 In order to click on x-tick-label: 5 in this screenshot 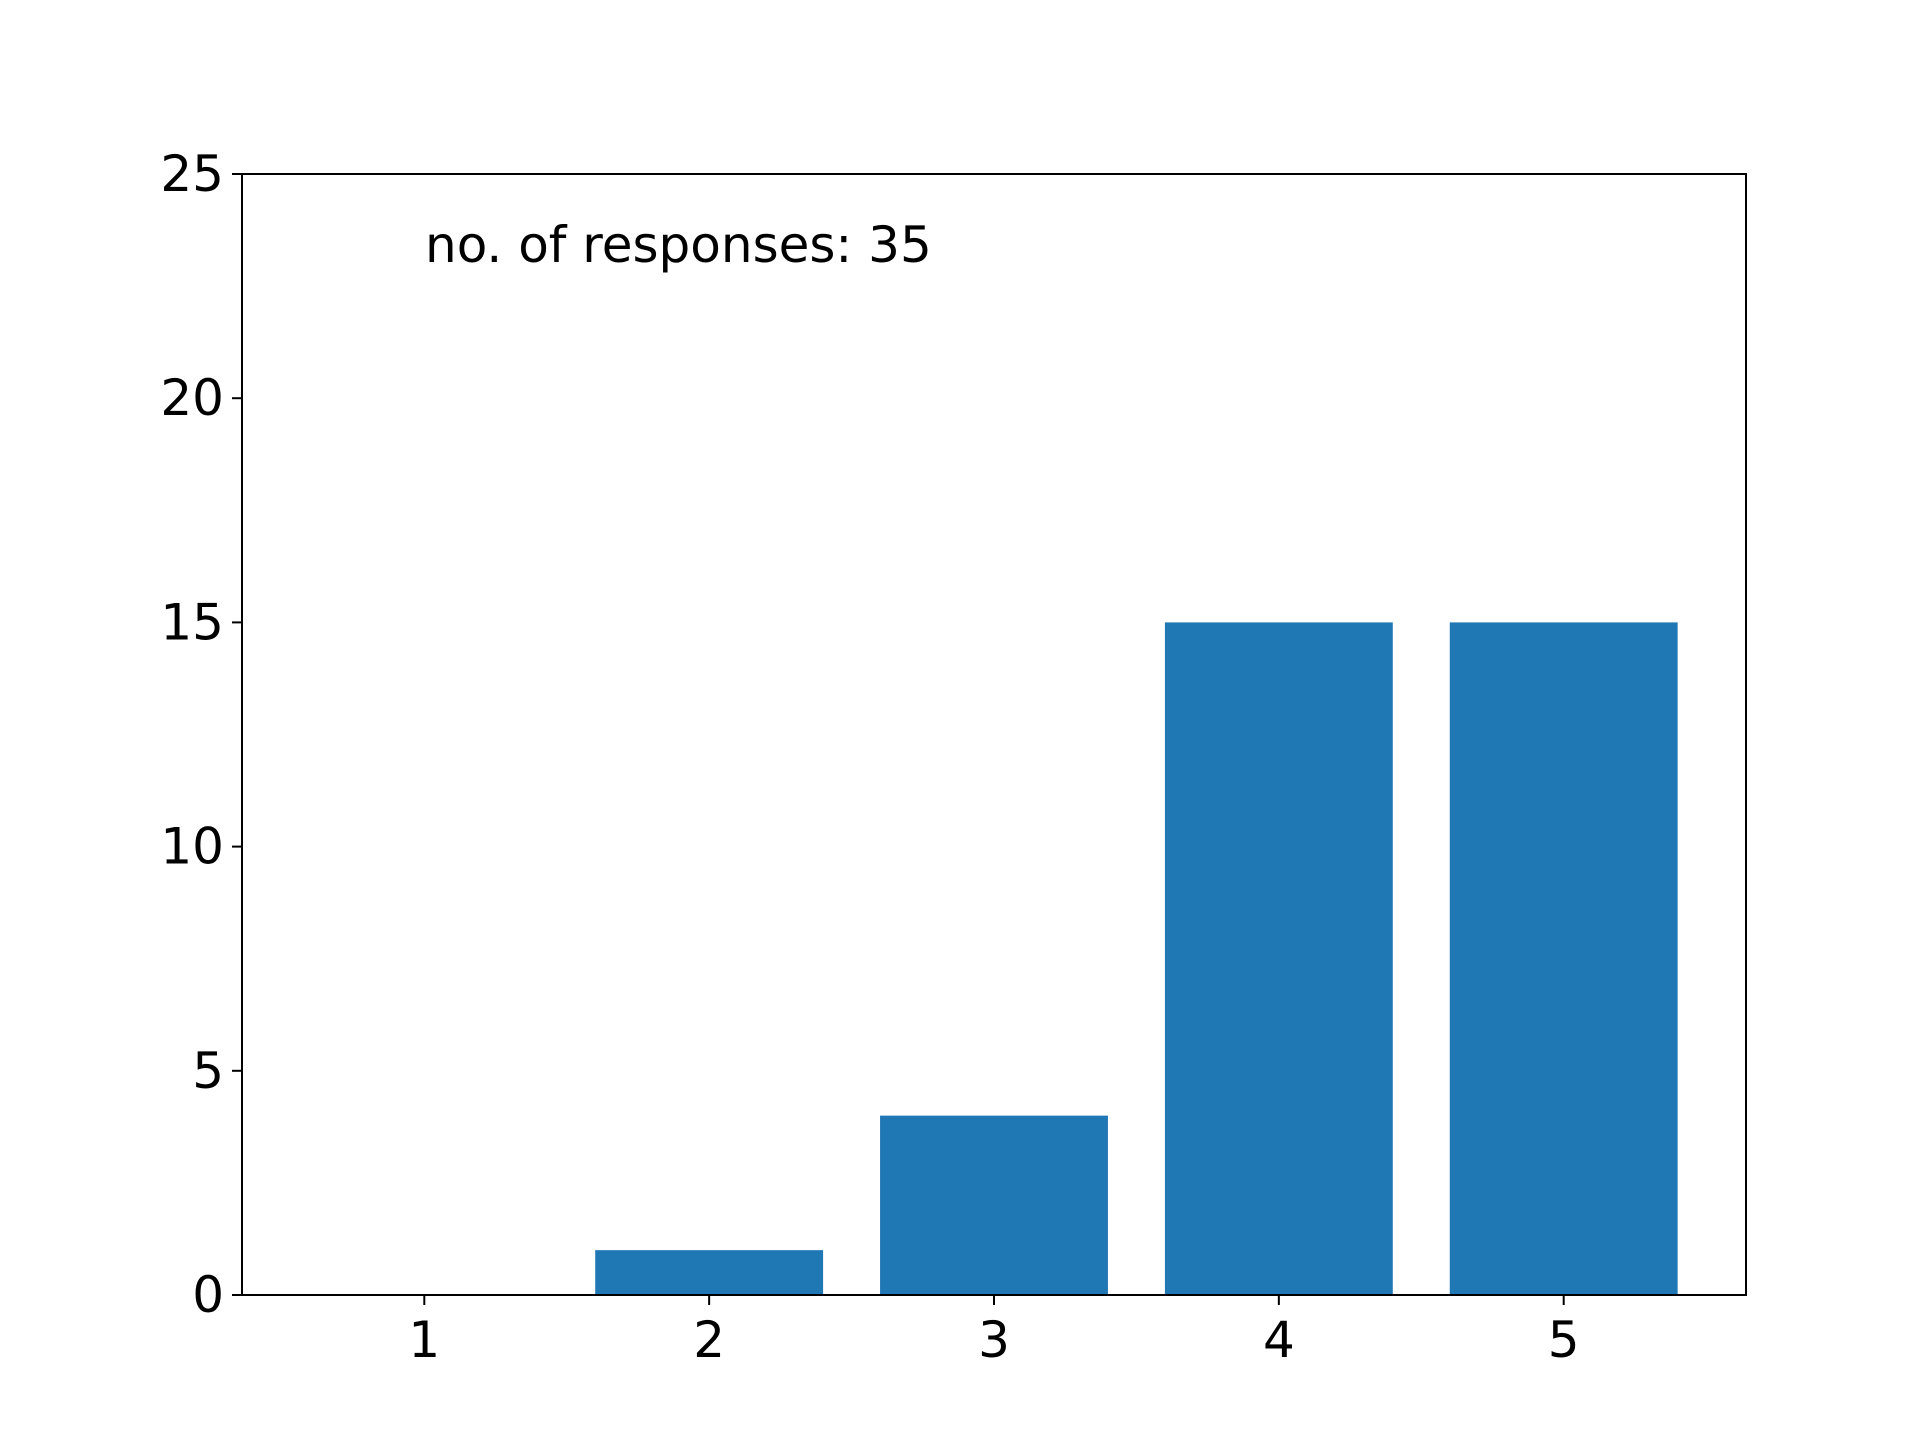, I will do `click(1564, 1340)`.